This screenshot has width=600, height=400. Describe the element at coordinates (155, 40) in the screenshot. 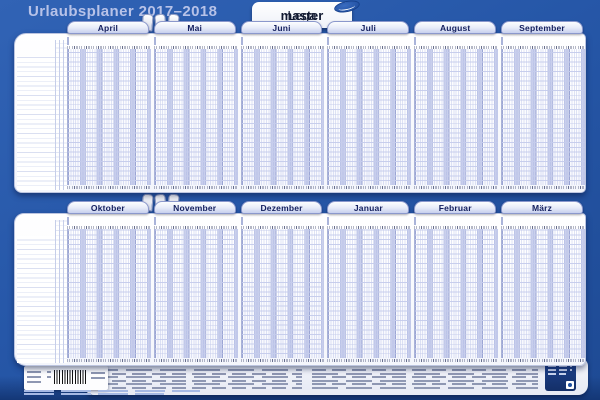

I see `week-label: Woche 22` at that location.